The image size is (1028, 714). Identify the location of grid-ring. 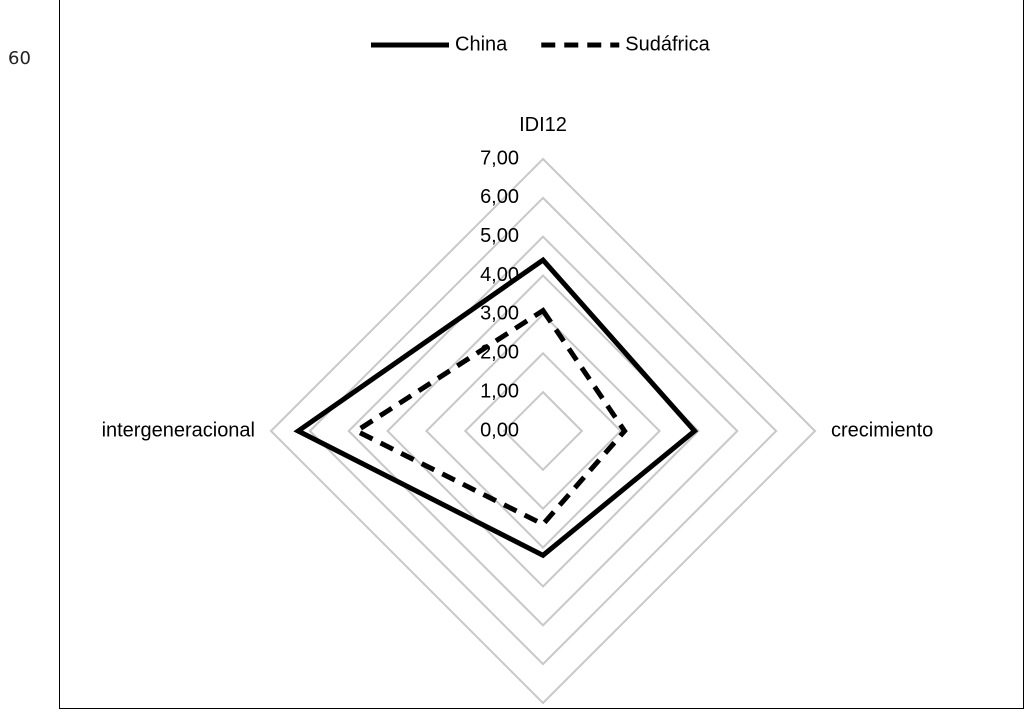
(543, 431).